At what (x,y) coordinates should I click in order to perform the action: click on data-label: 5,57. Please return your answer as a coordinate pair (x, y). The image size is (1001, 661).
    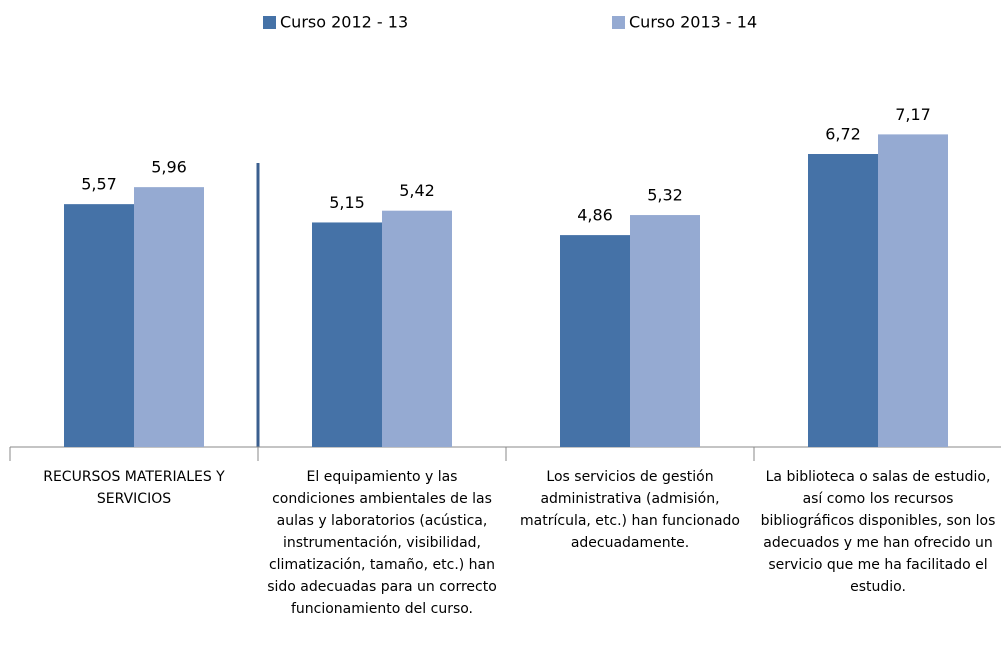
    Looking at the image, I should click on (99, 184).